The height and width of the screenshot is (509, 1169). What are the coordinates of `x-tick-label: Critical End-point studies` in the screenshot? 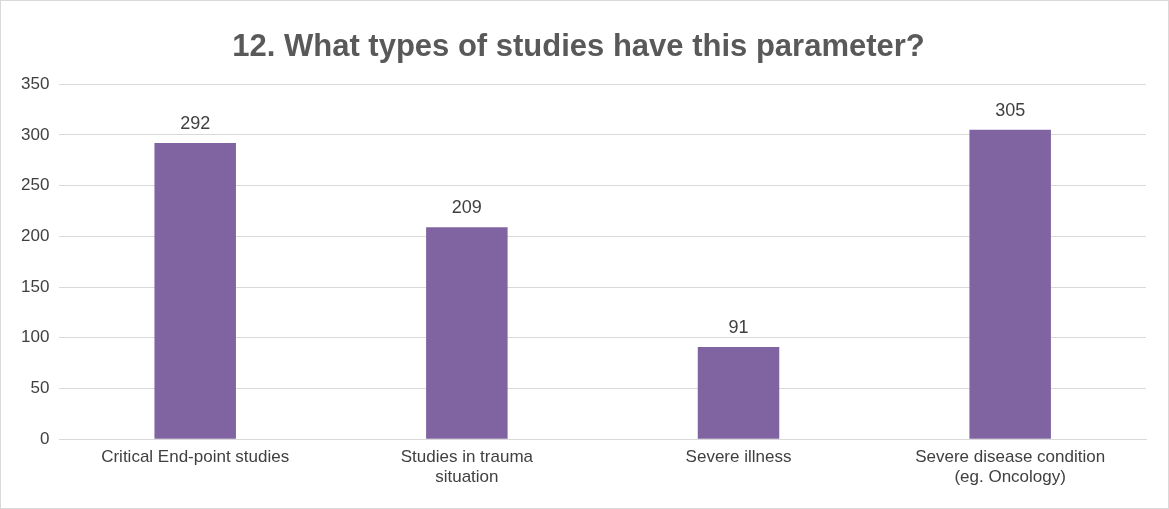 It's located at (195, 457).